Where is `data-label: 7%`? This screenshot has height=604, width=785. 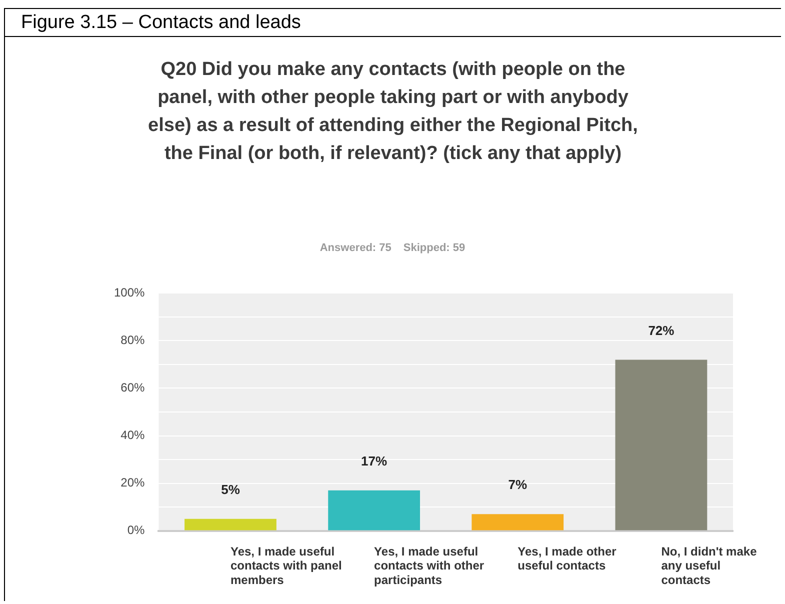 data-label: 7% is located at coordinates (518, 484).